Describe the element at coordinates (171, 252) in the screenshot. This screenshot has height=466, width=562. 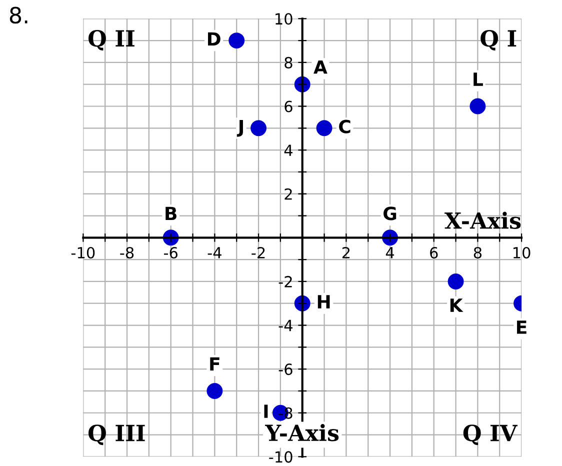
I see `x-tick-label: -6` at that location.